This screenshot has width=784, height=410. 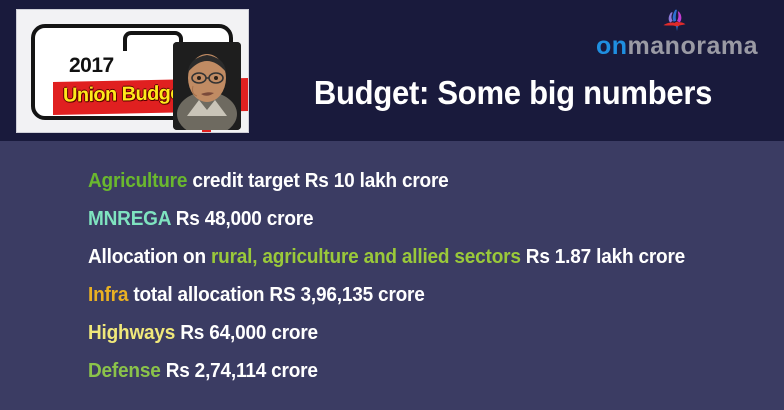 I want to click on figure-category-label: Infra, so click(x=108, y=295).